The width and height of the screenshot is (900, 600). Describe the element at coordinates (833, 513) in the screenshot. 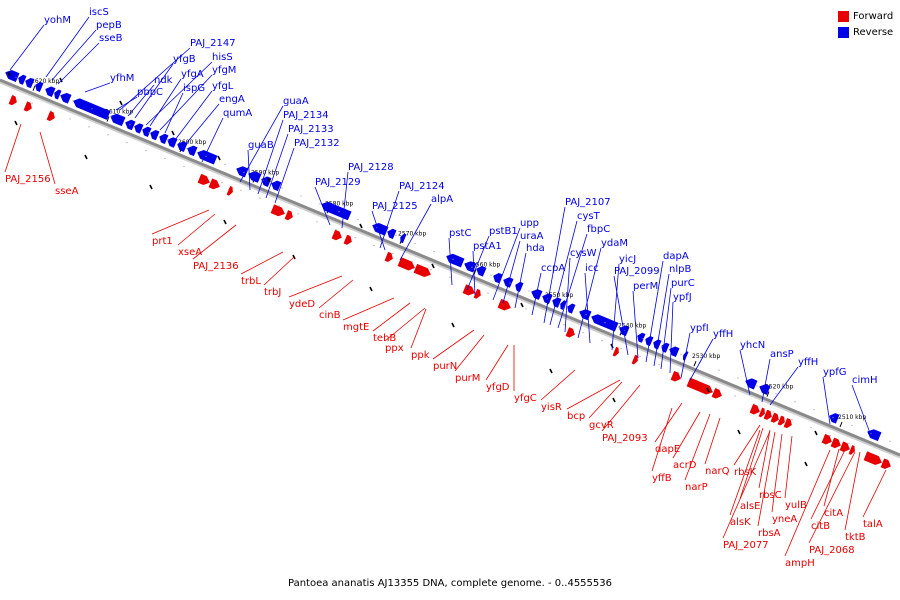

I see `gene-label: citA` at that location.